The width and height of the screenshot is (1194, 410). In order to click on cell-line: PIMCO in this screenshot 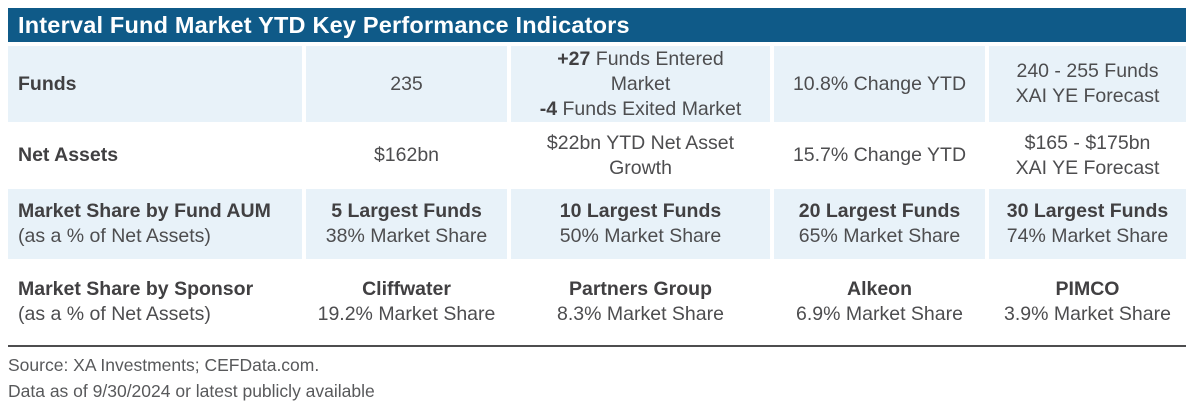, I will do `click(1088, 289)`.